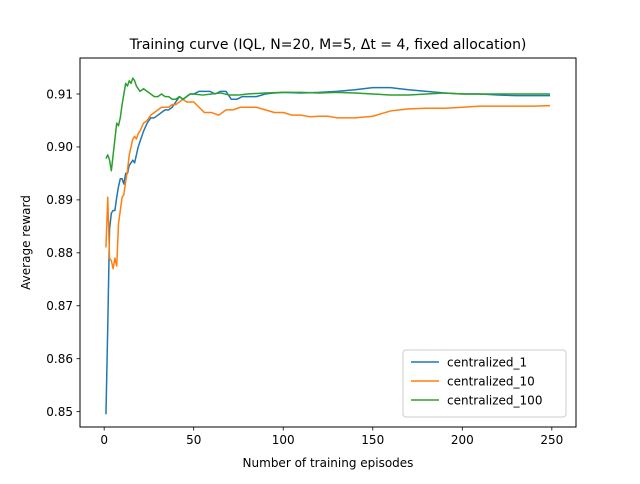 The width and height of the screenshot is (640, 484). What do you see at coordinates (59, 200) in the screenshot?
I see `y-tick-label: 0.89` at bounding box center [59, 200].